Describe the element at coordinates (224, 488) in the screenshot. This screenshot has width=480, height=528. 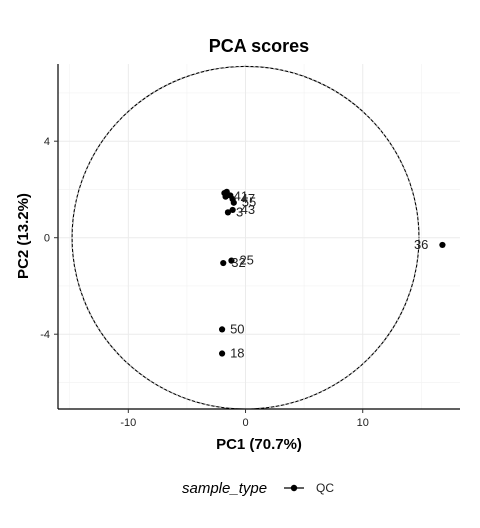
I see `legend-title: sample_type` at that location.